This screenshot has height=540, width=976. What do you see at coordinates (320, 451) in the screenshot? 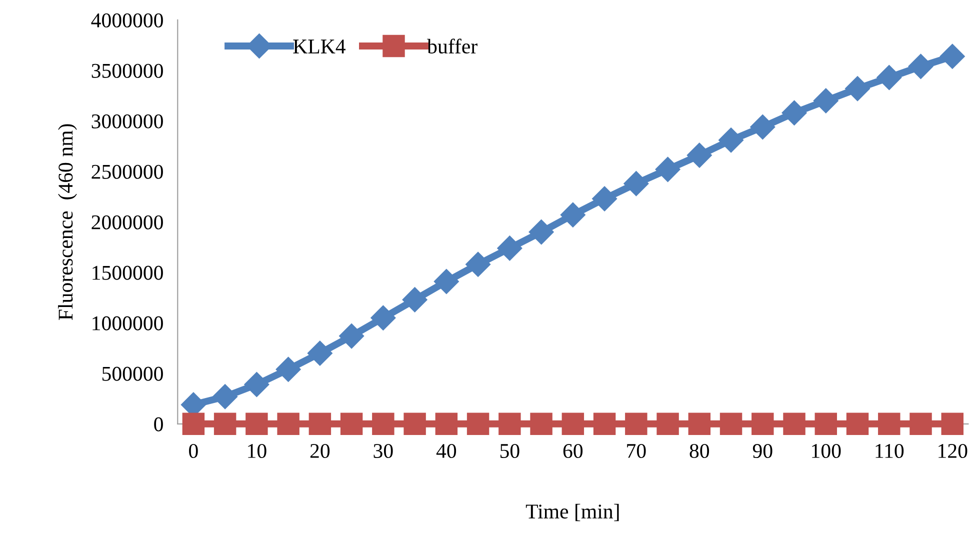
I see `x-tick-label: 20` at bounding box center [320, 451].